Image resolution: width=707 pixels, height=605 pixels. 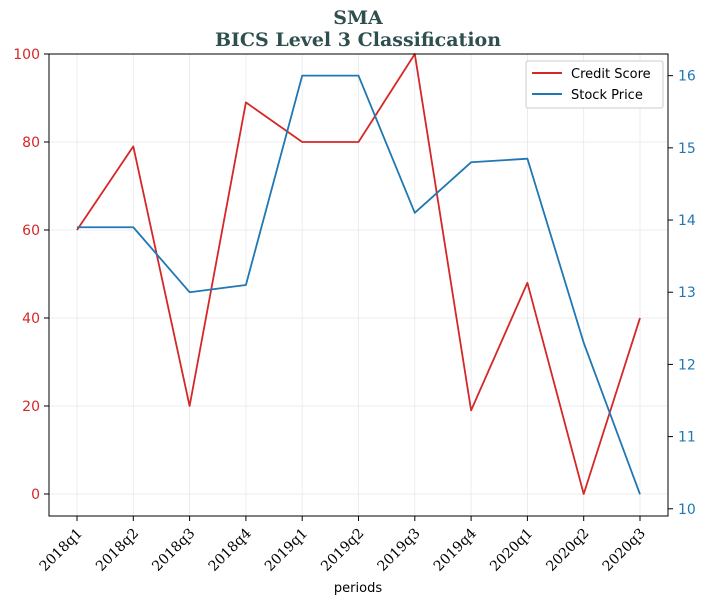 I want to click on left-tick-label: 40, so click(x=31, y=319).